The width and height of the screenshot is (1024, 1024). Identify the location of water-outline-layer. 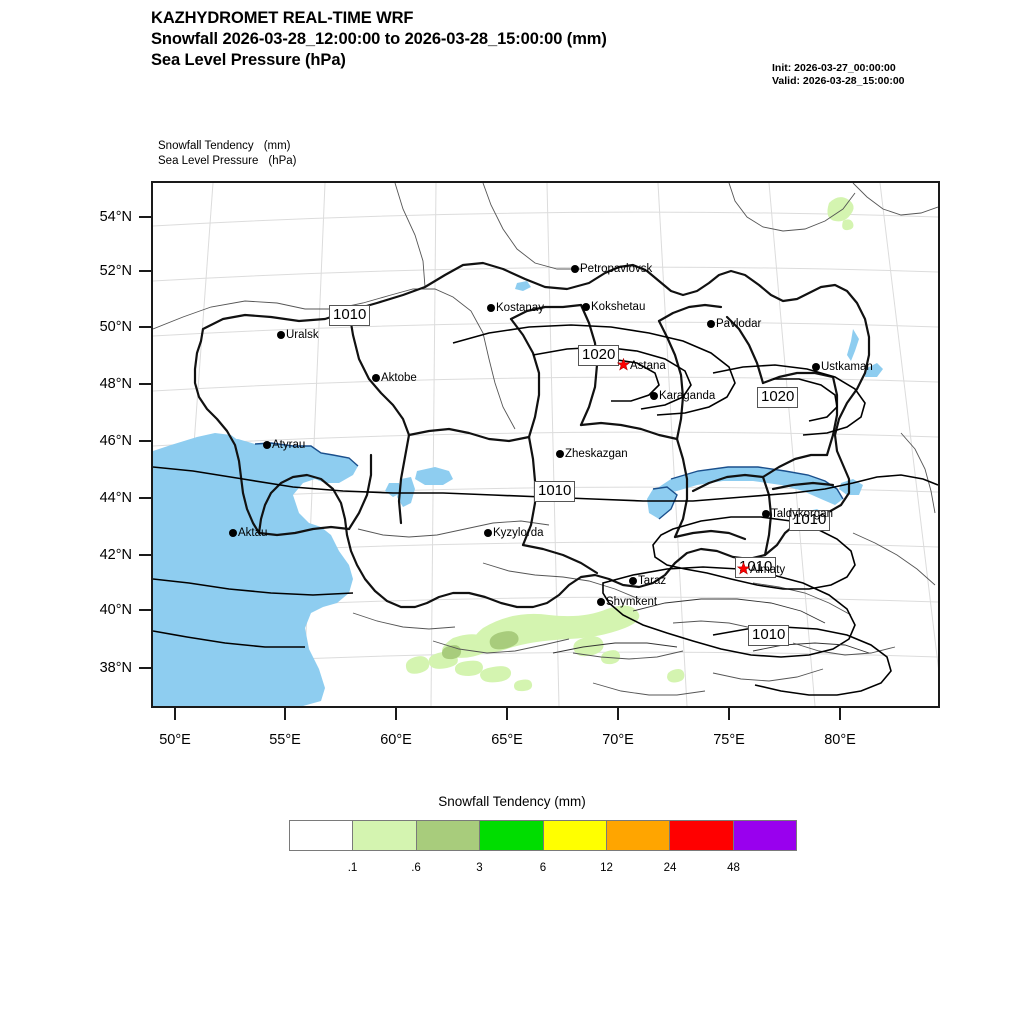
(549, 481).